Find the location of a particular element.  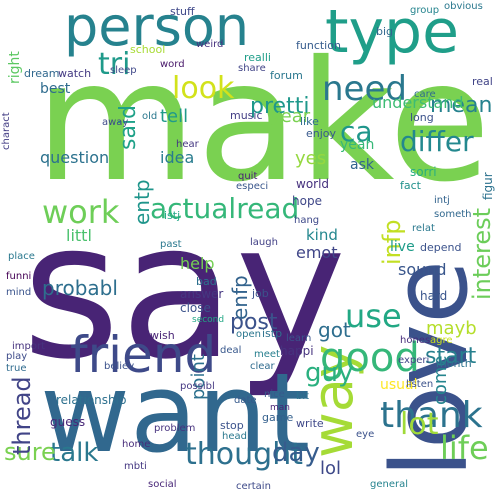

word-need: need is located at coordinates (364, 89).